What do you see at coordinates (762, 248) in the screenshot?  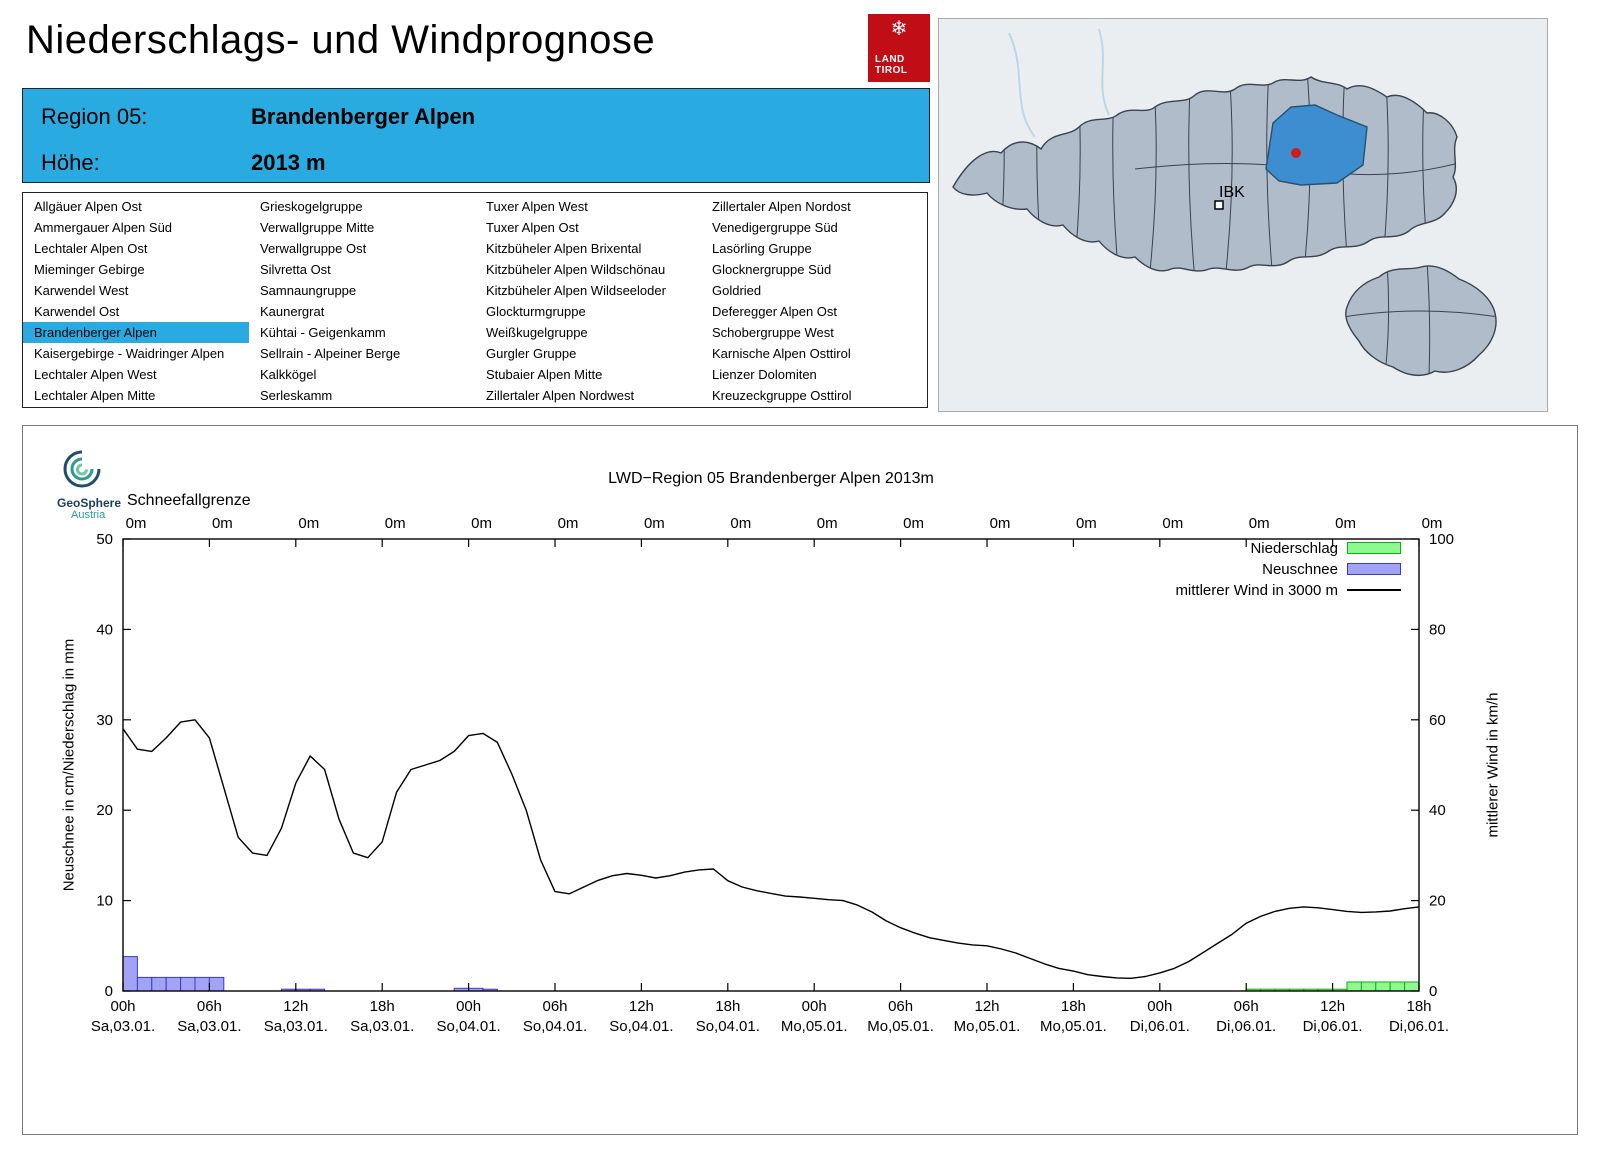 I see `region-list-item: Lasörling Gruppe` at bounding box center [762, 248].